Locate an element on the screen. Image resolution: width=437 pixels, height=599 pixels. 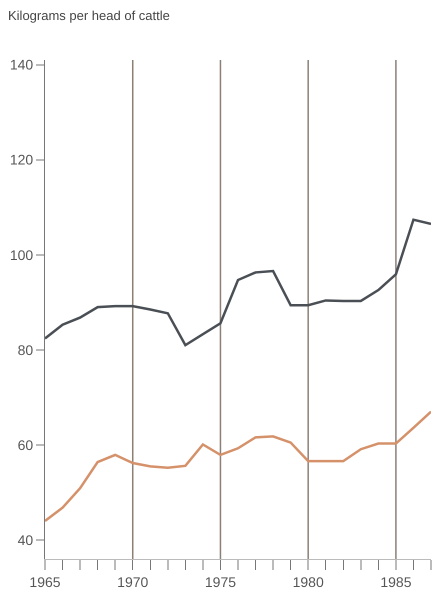
y-axis-title: Kilograms per head of cattle is located at coordinates (89, 15).